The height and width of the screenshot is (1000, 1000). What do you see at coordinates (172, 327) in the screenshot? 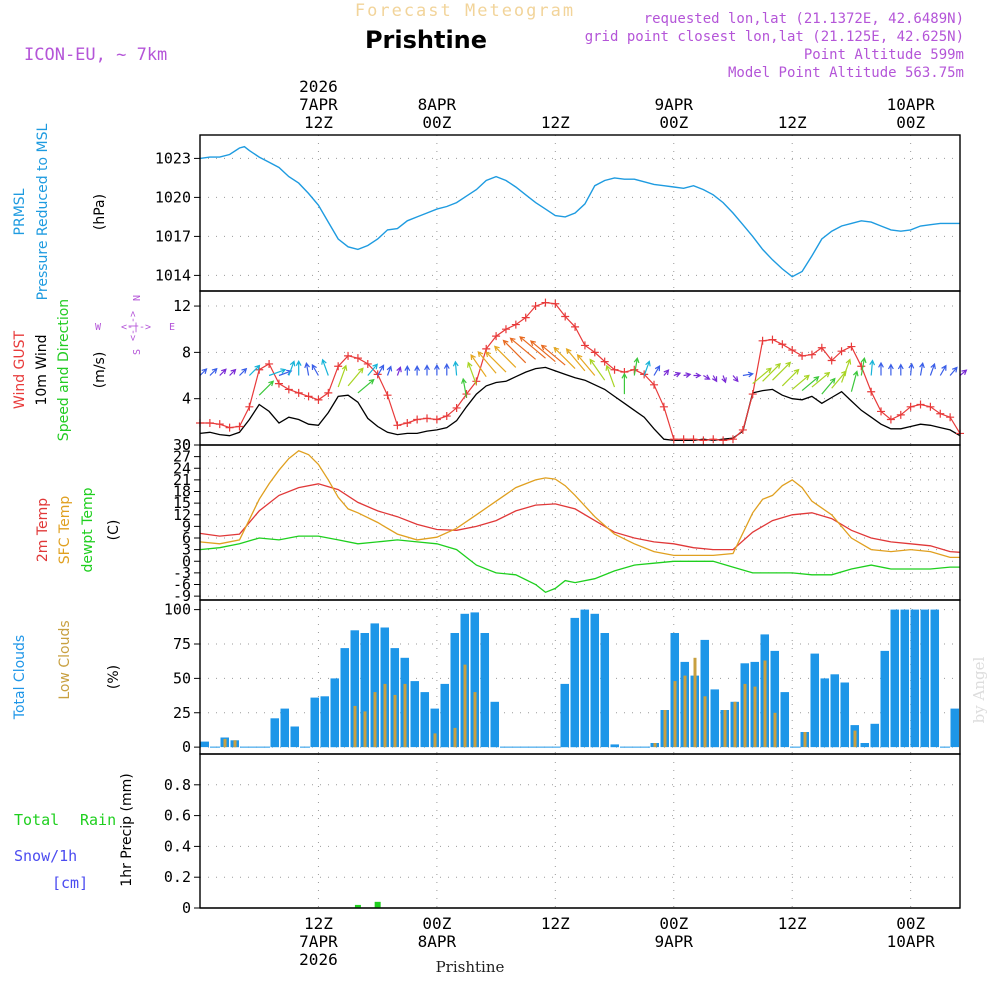
I see `compass-e: E` at bounding box center [172, 327].